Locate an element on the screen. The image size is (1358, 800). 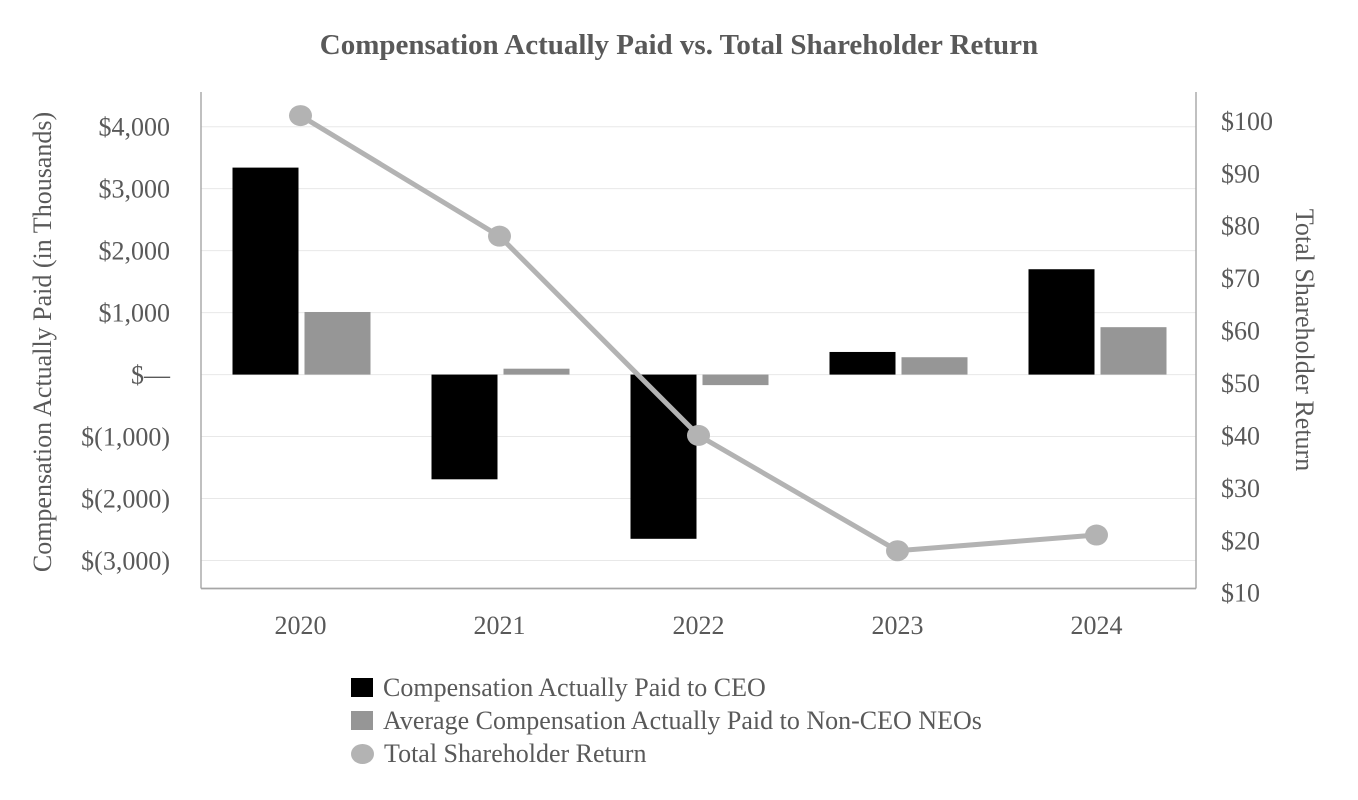
bar-series1-2021 is located at coordinates (464, 427).